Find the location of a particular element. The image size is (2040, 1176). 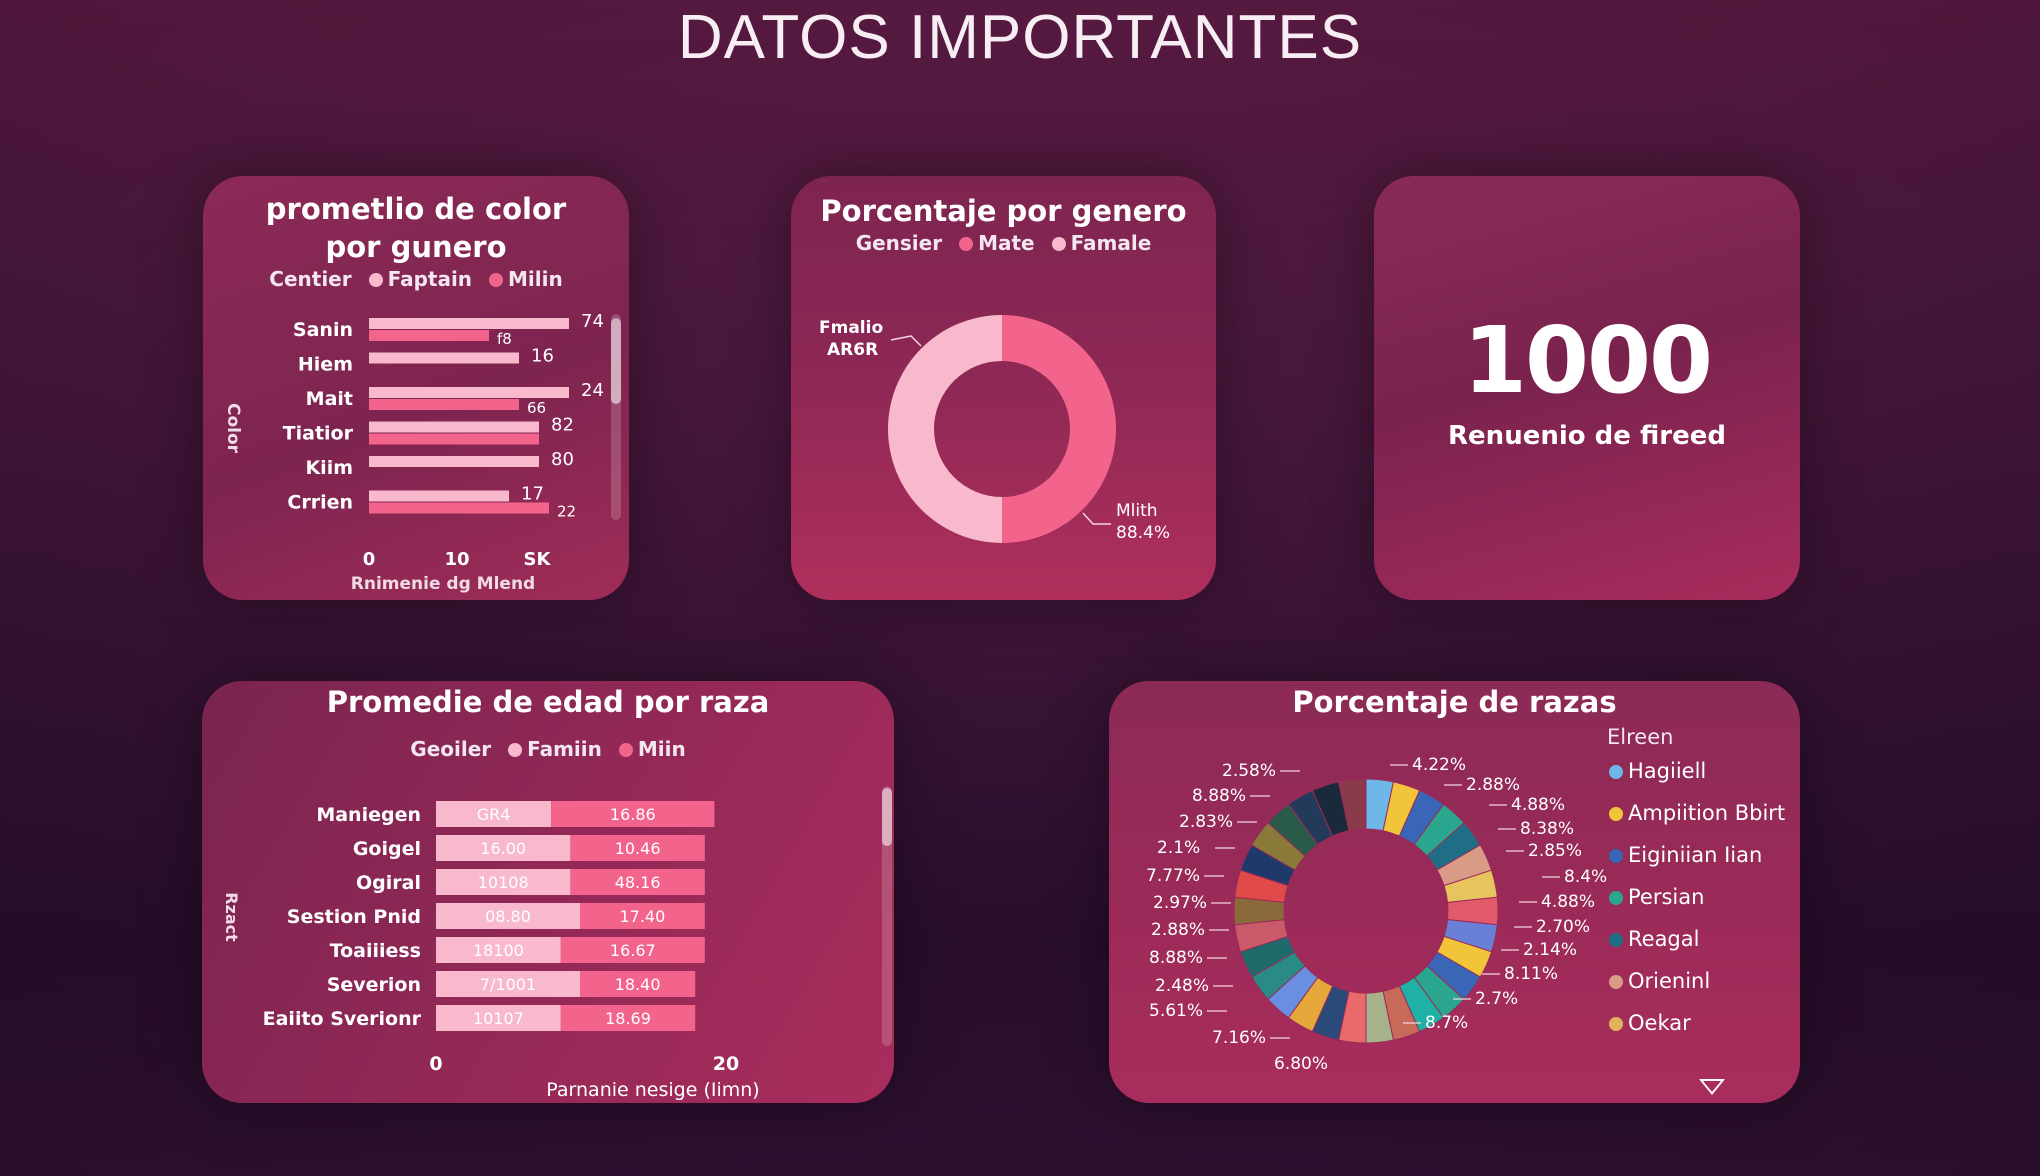

data-label: Mlith is located at coordinates (1137, 511).